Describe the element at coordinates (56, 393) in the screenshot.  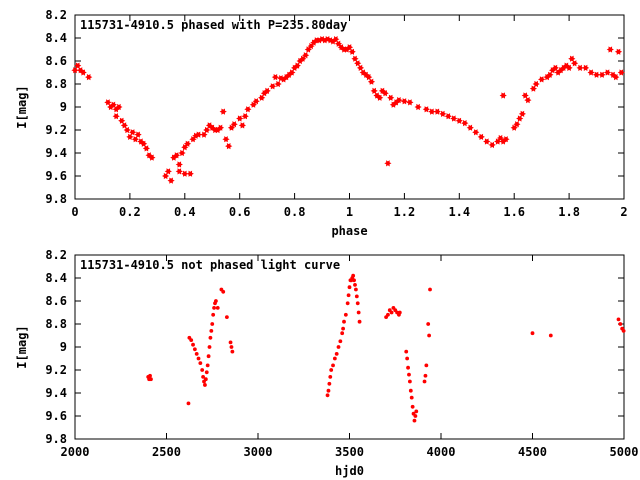
I see `y-tick-label: 9.4` at that location.